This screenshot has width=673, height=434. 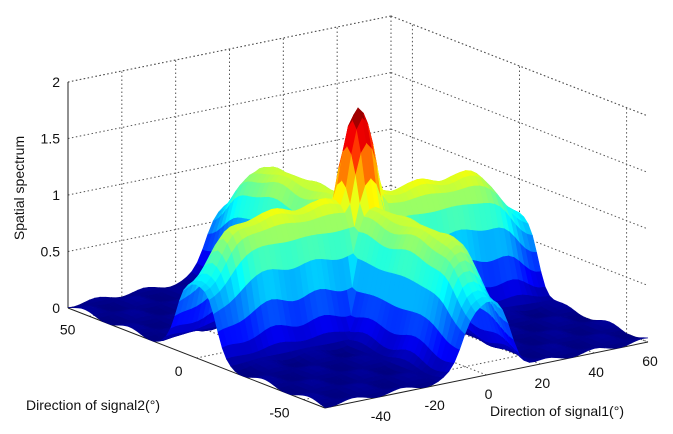 I want to click on y-tick-label: 0, so click(x=179, y=371).